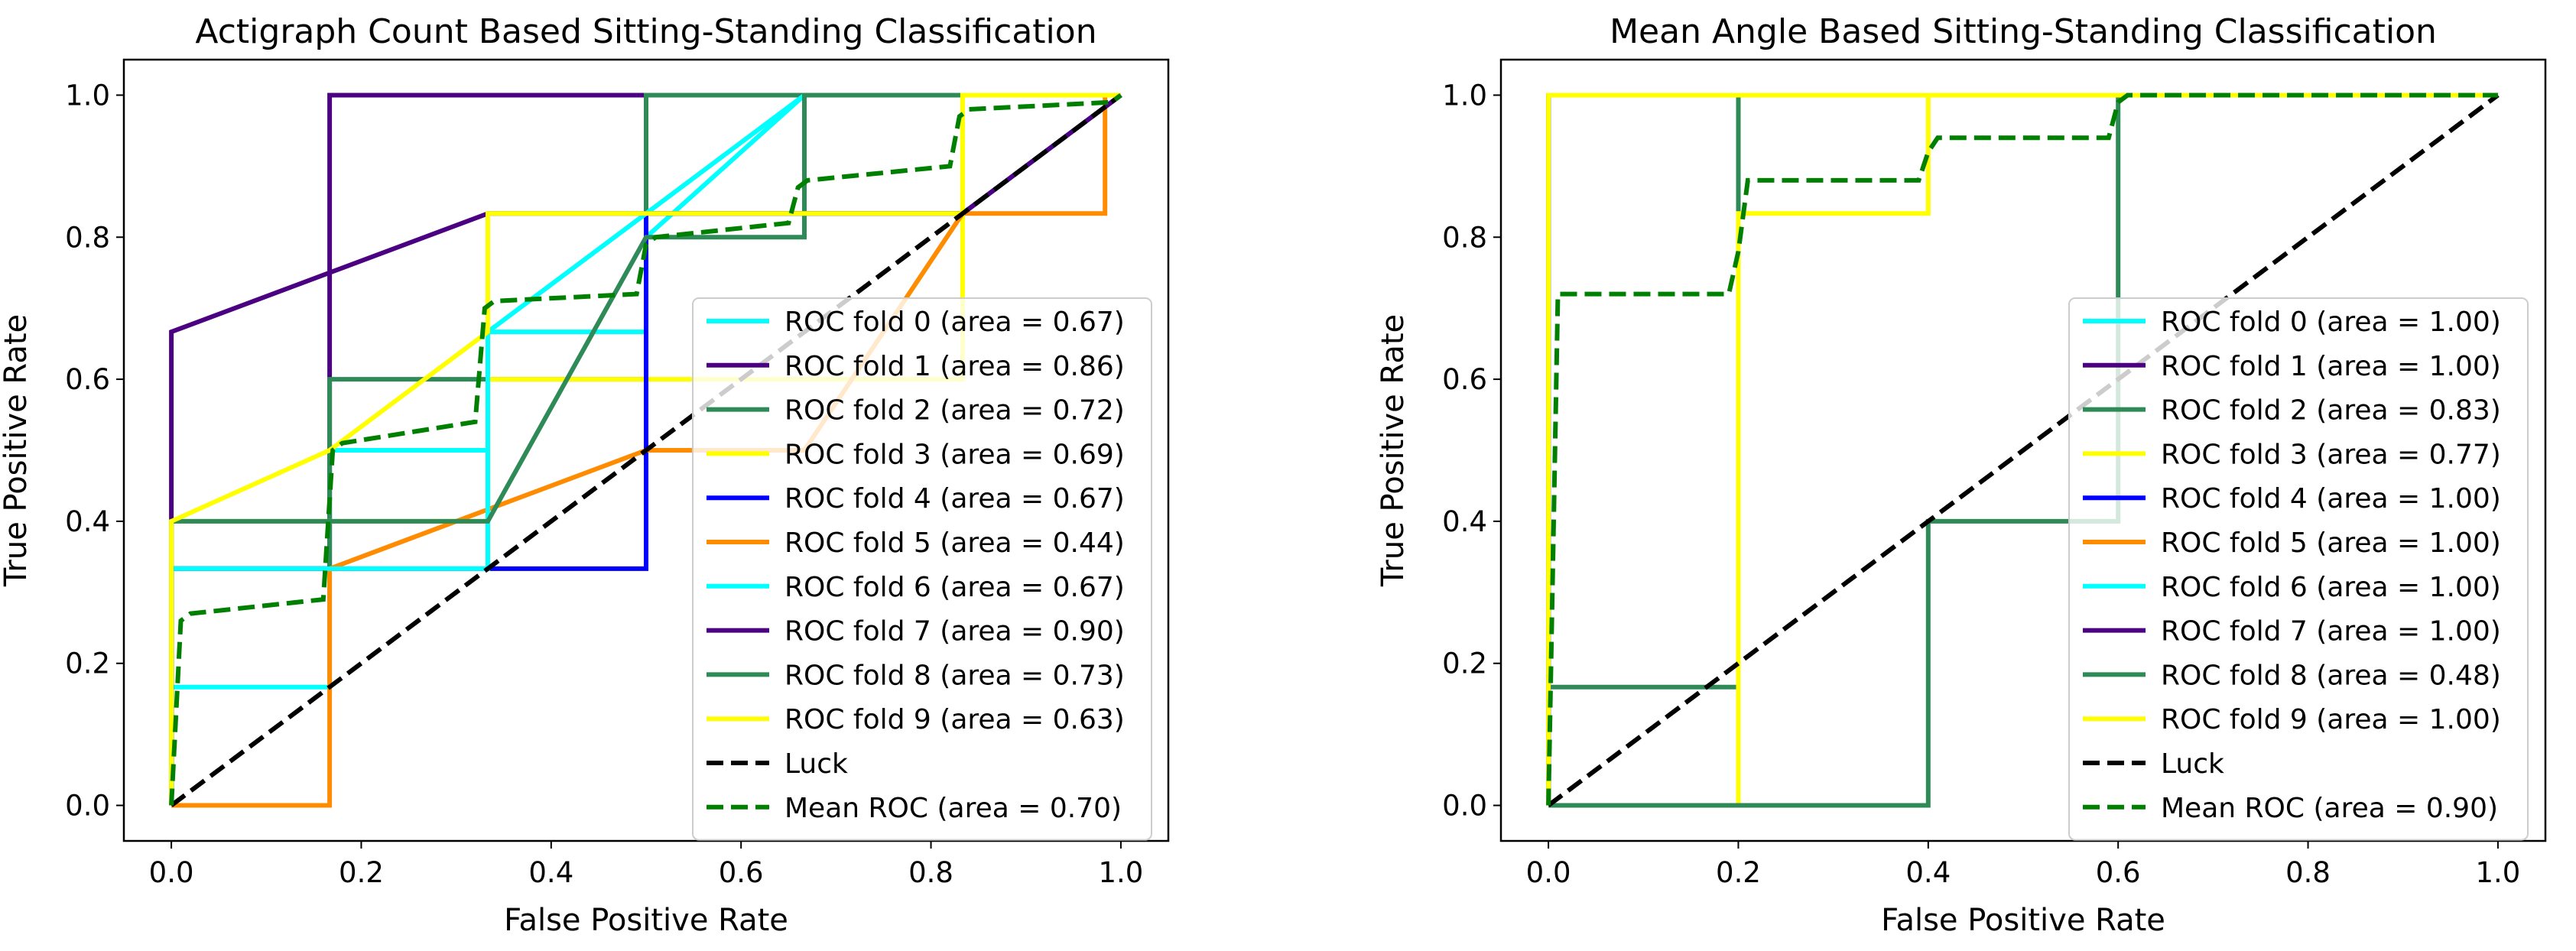  Describe the element at coordinates (953, 808) in the screenshot. I see `legend-label: Mean ROC (area = 0.70)` at that location.